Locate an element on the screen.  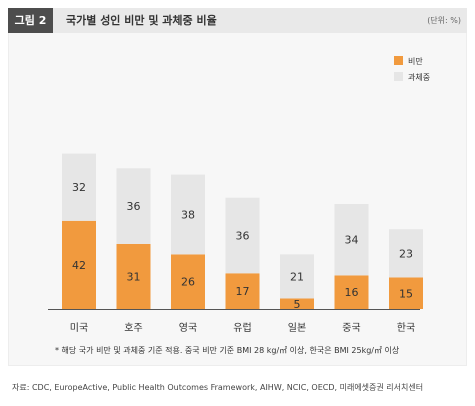
data-label-obese: 5 is located at coordinates (297, 304).